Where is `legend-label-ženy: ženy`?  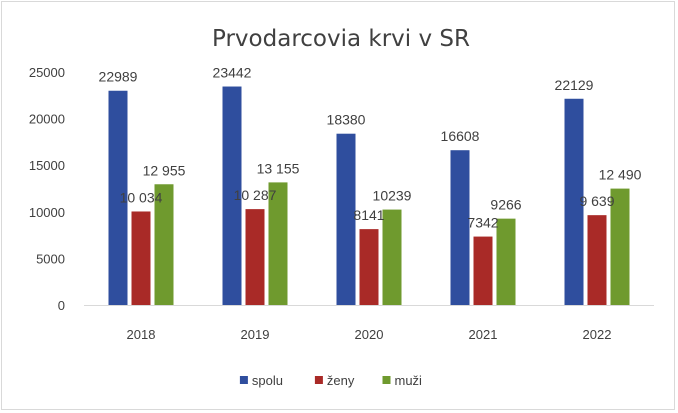 legend-label-ženy: ženy is located at coordinates (341, 380).